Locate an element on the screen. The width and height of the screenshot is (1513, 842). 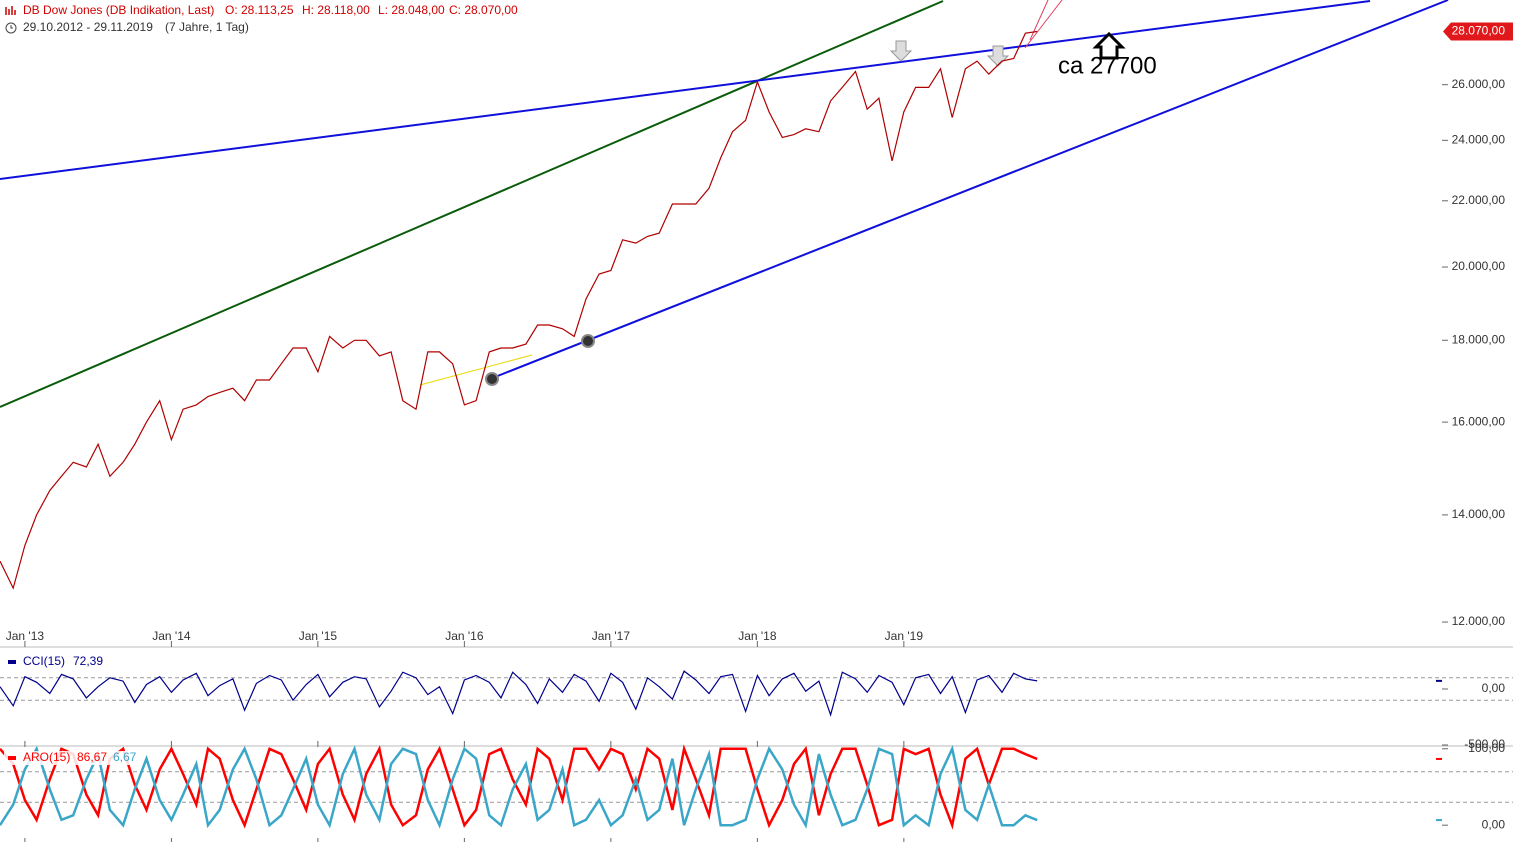
y-tick-label: -500,00 is located at coordinates (1484, 744).